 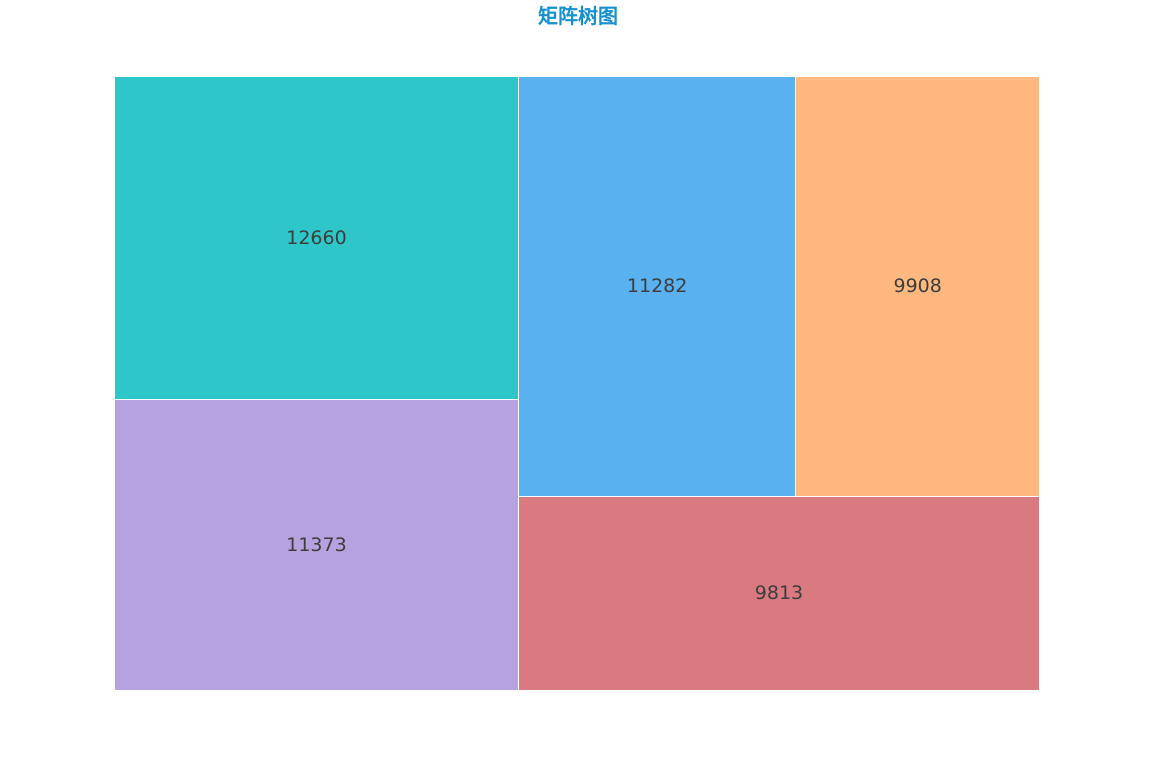 I want to click on treemap-cell: 12660, so click(x=317, y=239).